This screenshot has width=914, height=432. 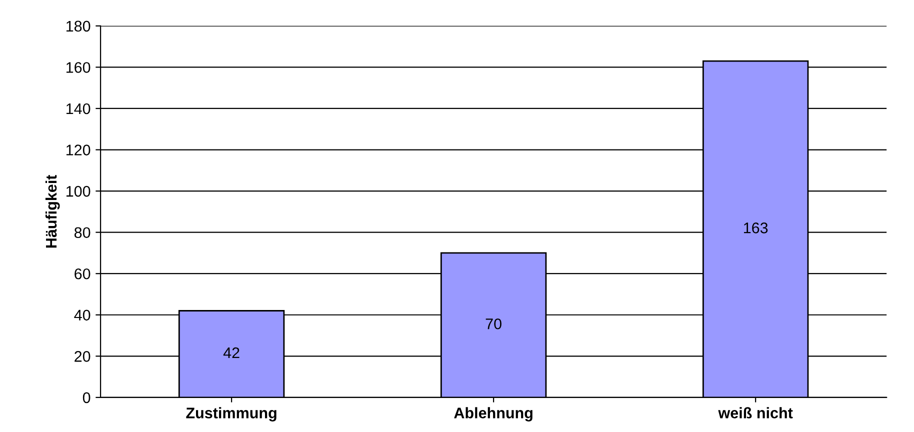 I want to click on data-label: 42, so click(x=231, y=352).